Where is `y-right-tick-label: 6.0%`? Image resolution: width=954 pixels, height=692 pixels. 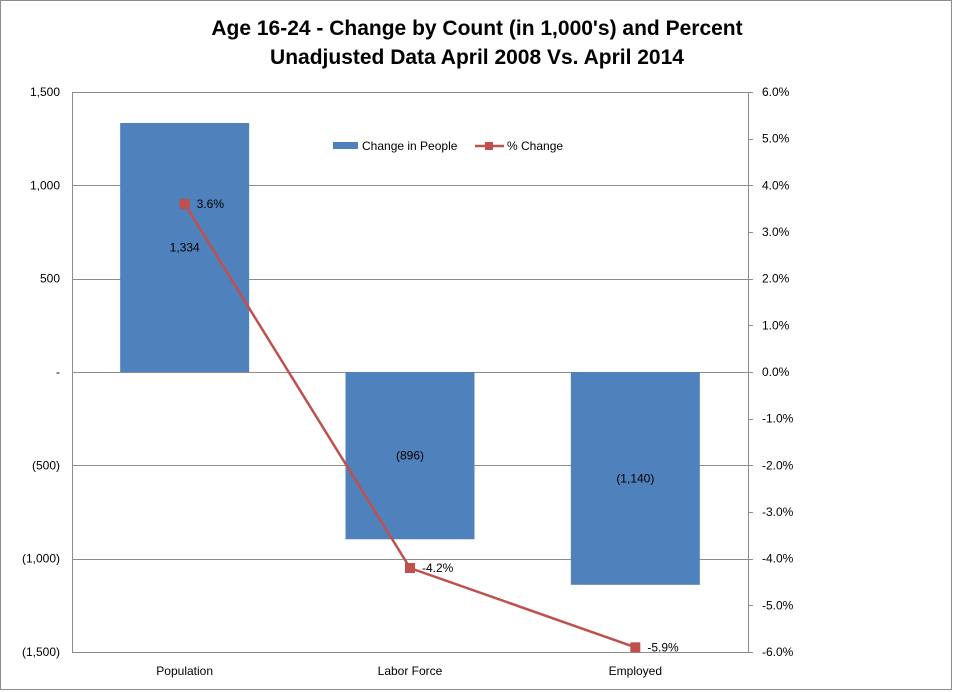
y-right-tick-label: 6.0% is located at coordinates (776, 92).